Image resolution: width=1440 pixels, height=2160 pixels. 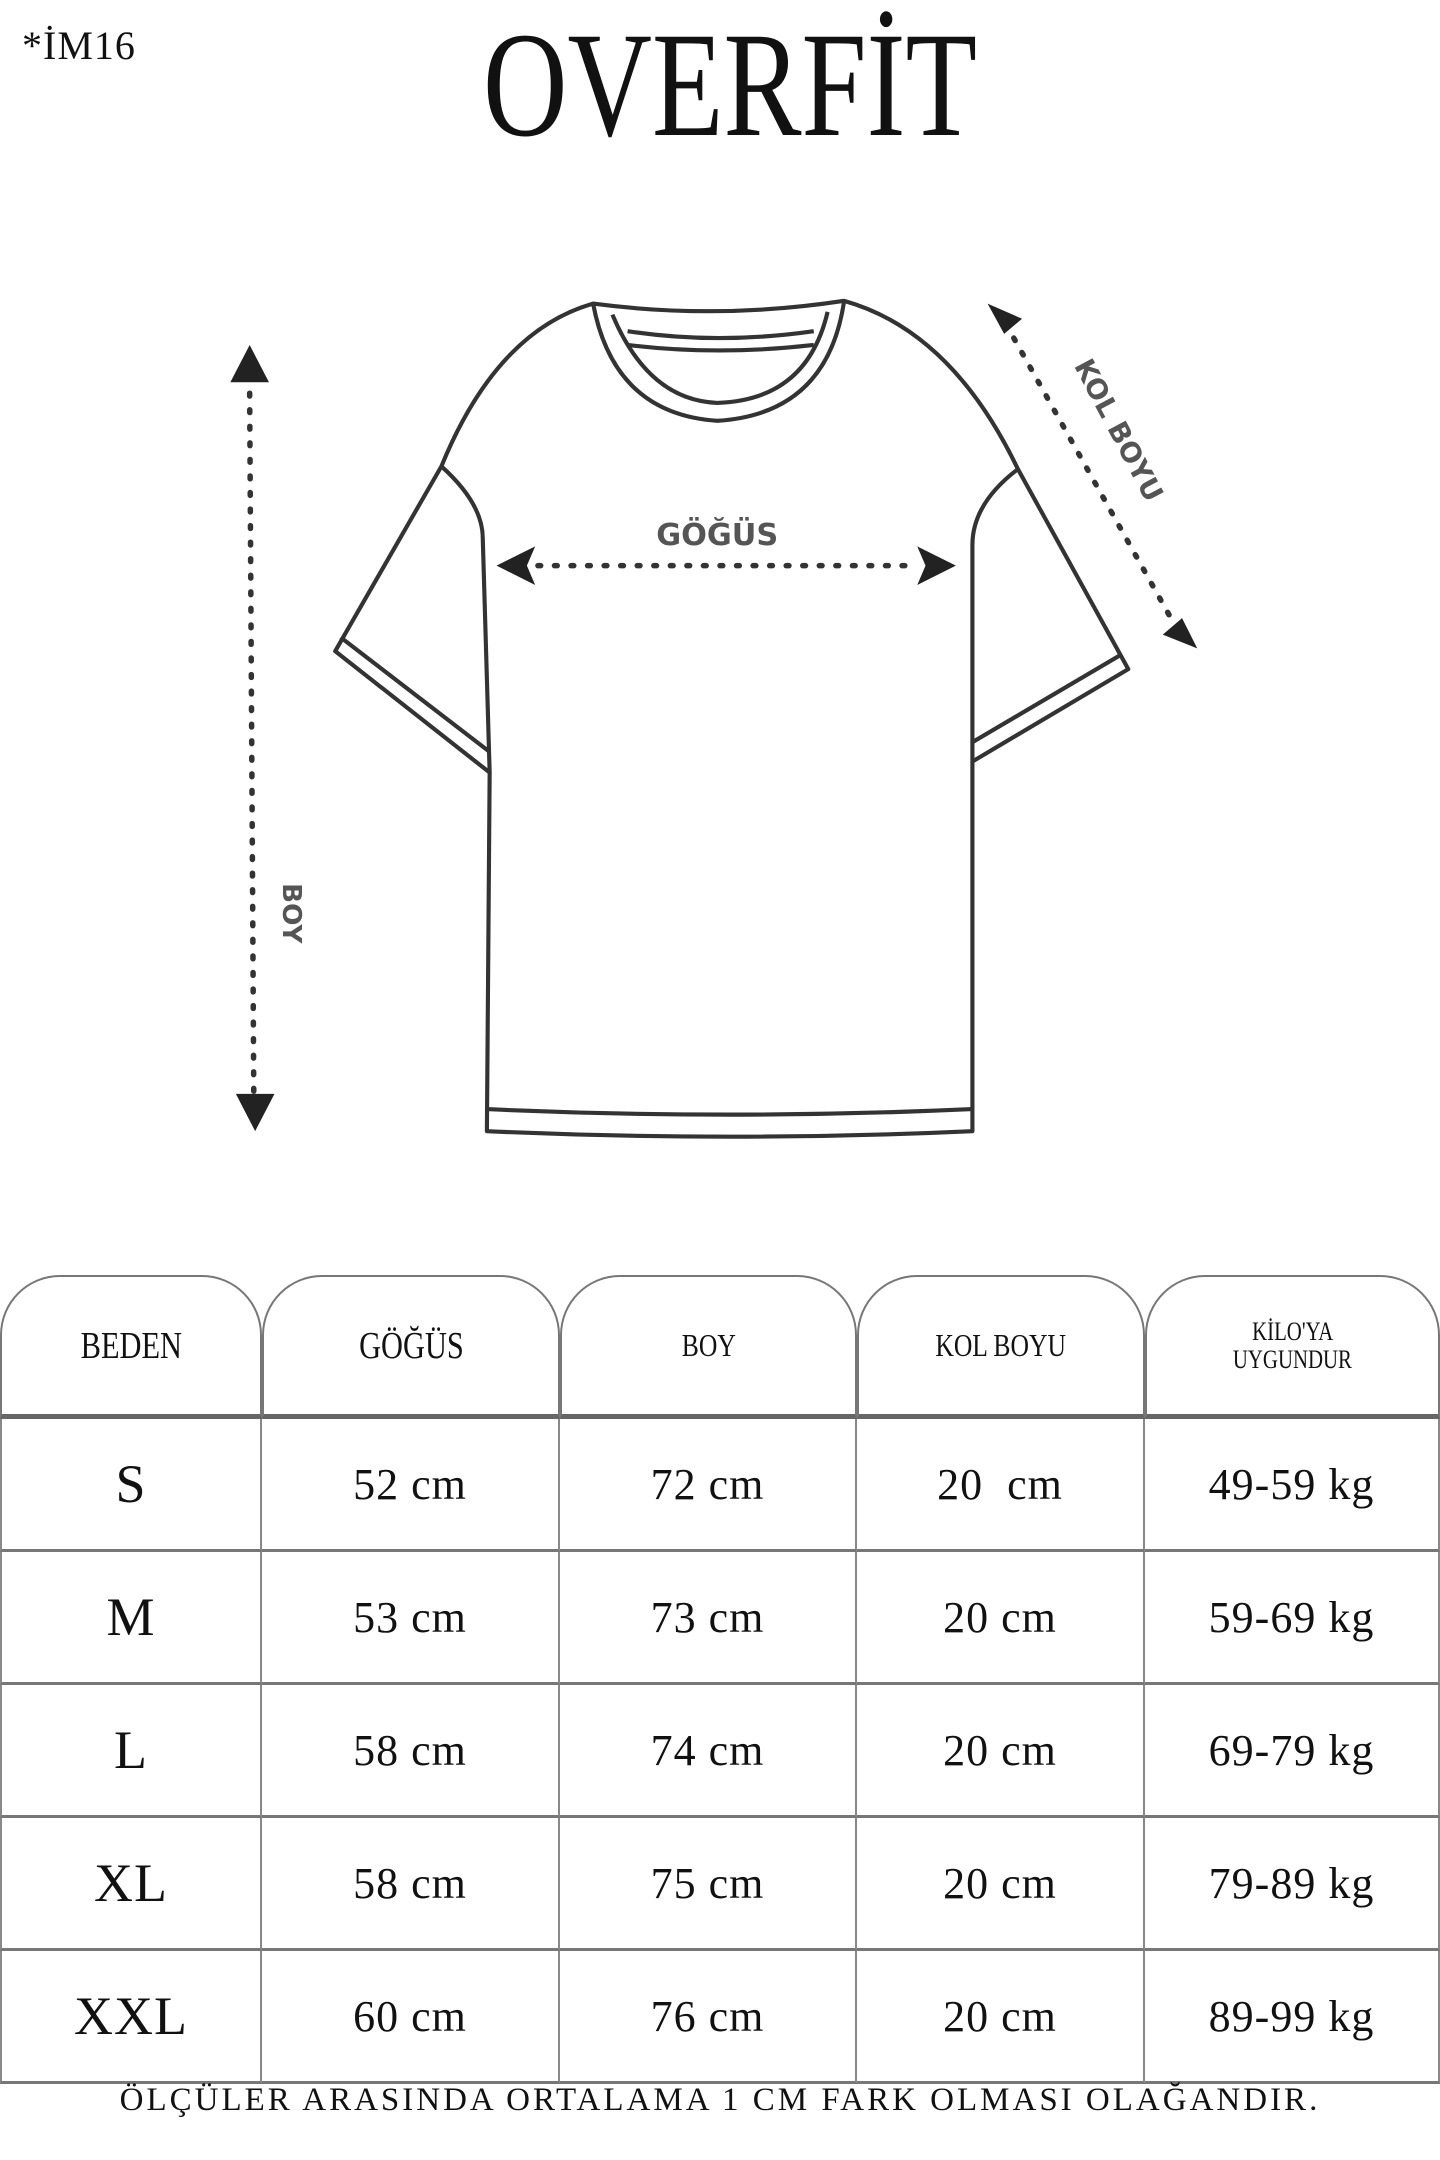 I want to click on product-code: *İM16, so click(x=79, y=45).